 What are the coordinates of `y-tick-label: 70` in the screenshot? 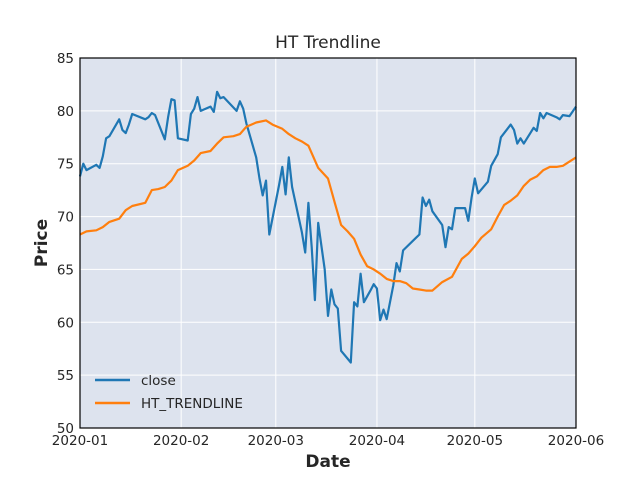 It's located at (65, 218).